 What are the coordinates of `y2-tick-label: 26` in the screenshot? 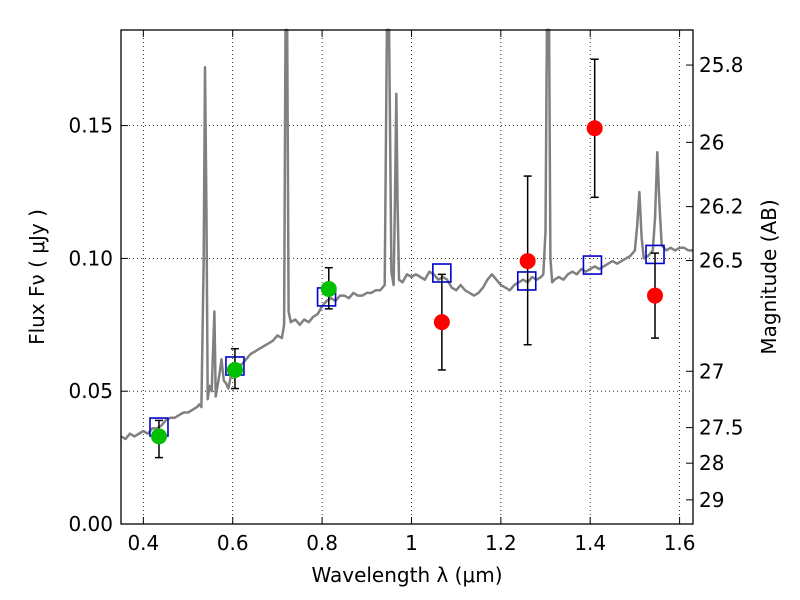 It's located at (711, 142).